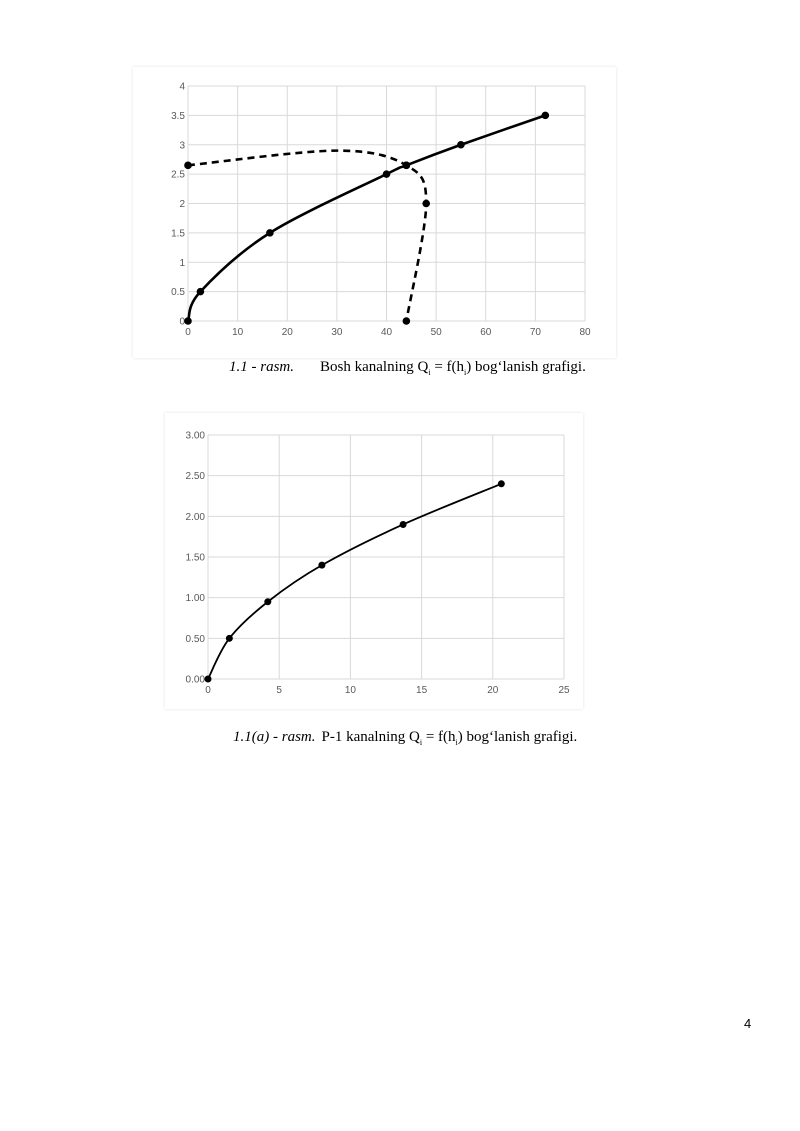 The image size is (800, 1131). Describe the element at coordinates (421, 742) in the screenshot. I see `caption-2-sub-1: i` at that location.